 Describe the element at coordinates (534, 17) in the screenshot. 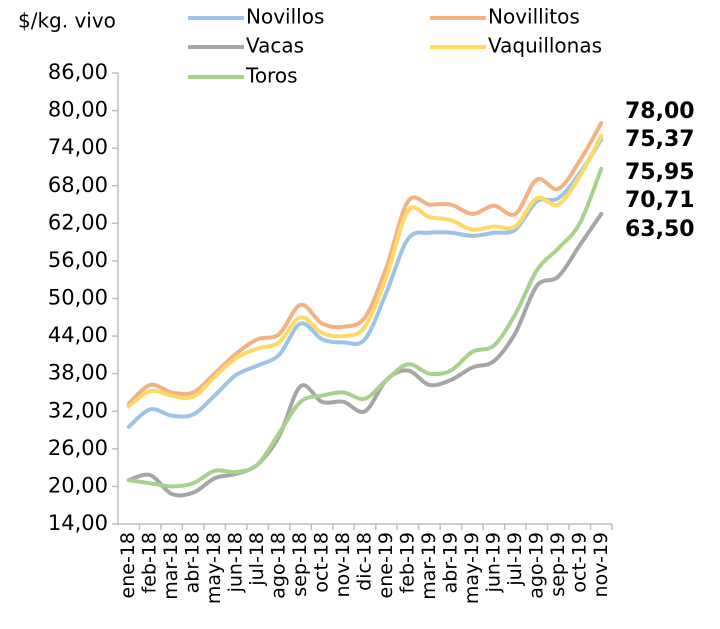

I see `legend-label: Novillitos` at that location.